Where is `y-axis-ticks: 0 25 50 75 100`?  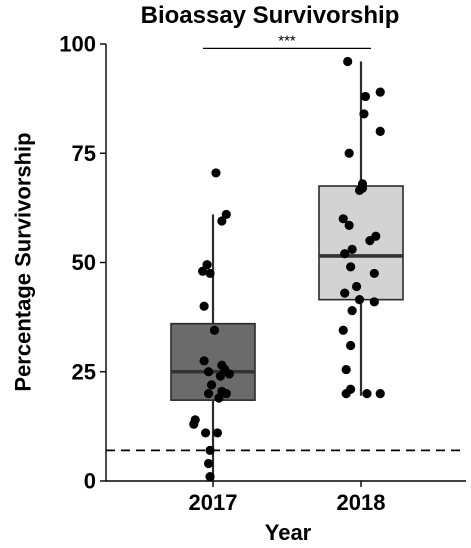
y-axis-ticks: 0 25 50 75 100 is located at coordinates (82, 263).